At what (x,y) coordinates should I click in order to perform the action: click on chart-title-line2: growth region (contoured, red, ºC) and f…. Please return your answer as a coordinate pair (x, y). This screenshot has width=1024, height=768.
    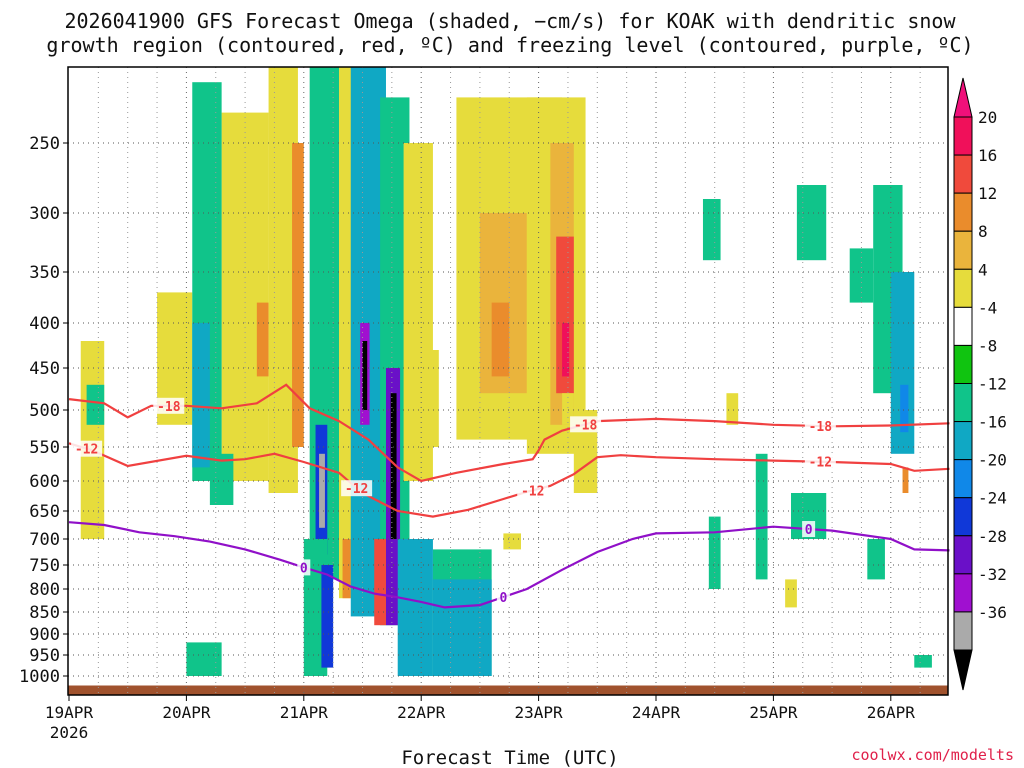
    Looking at the image, I should click on (509, 45).